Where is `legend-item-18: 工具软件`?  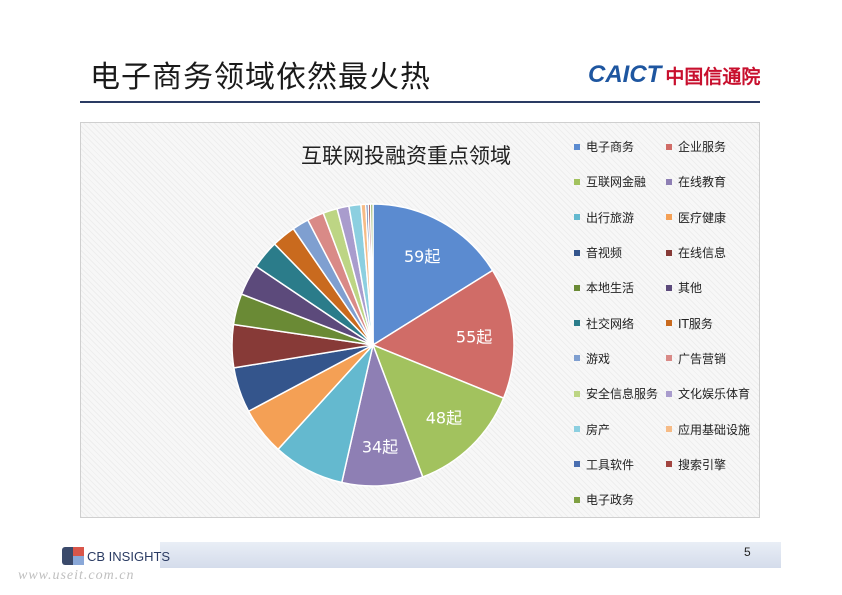
legend-item-18: 工具软件 is located at coordinates (620, 464).